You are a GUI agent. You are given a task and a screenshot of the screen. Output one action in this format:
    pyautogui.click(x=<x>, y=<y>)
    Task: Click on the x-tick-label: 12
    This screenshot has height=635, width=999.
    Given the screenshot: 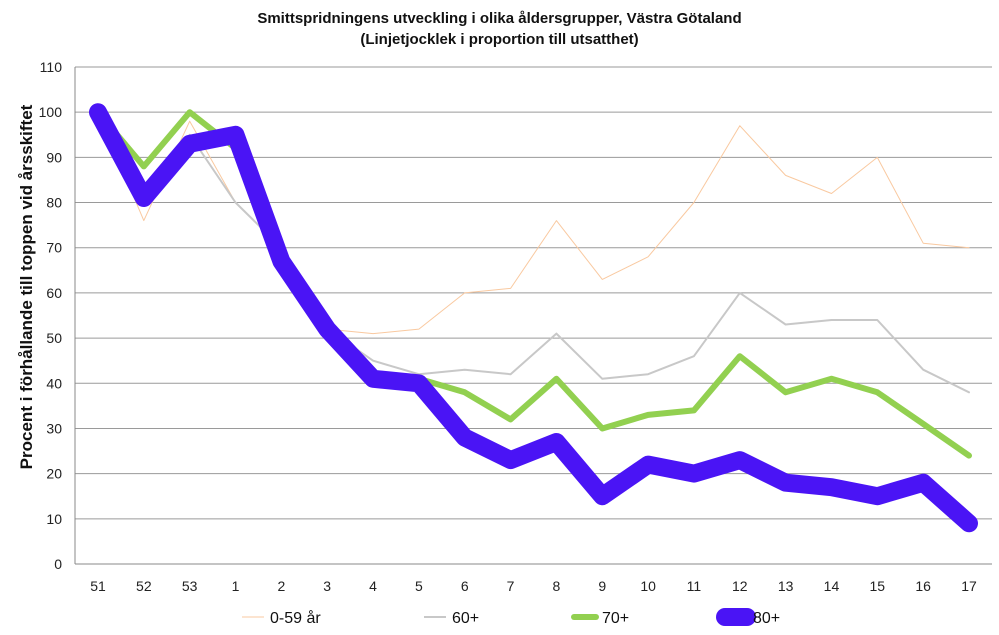 What is the action you would take?
    pyautogui.click(x=740, y=586)
    